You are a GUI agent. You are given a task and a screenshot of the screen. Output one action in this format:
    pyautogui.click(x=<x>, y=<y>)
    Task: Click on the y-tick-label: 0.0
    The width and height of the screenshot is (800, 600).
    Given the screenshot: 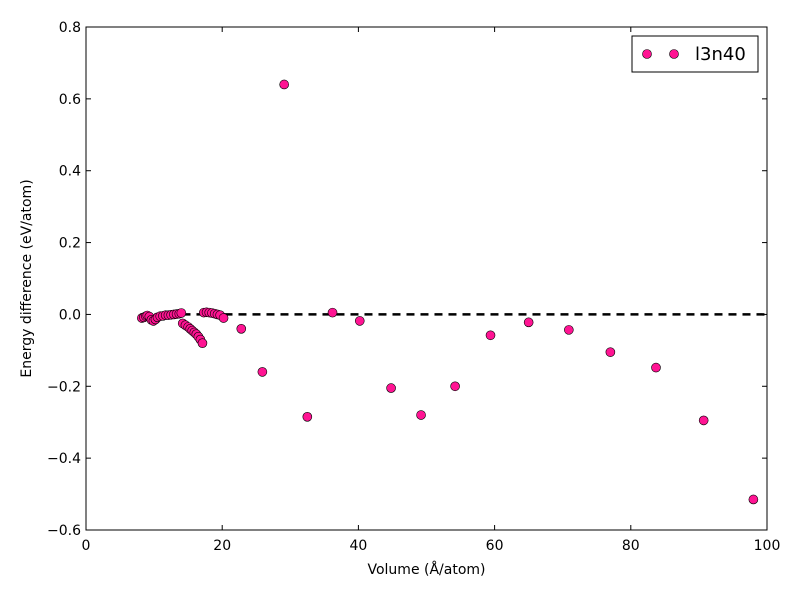 What is the action you would take?
    pyautogui.click(x=70, y=315)
    